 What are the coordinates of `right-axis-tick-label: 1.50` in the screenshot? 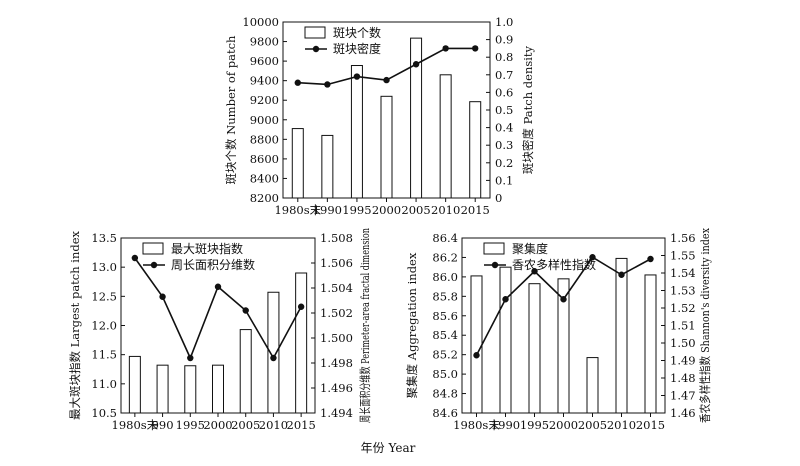 It's located at (683, 343).